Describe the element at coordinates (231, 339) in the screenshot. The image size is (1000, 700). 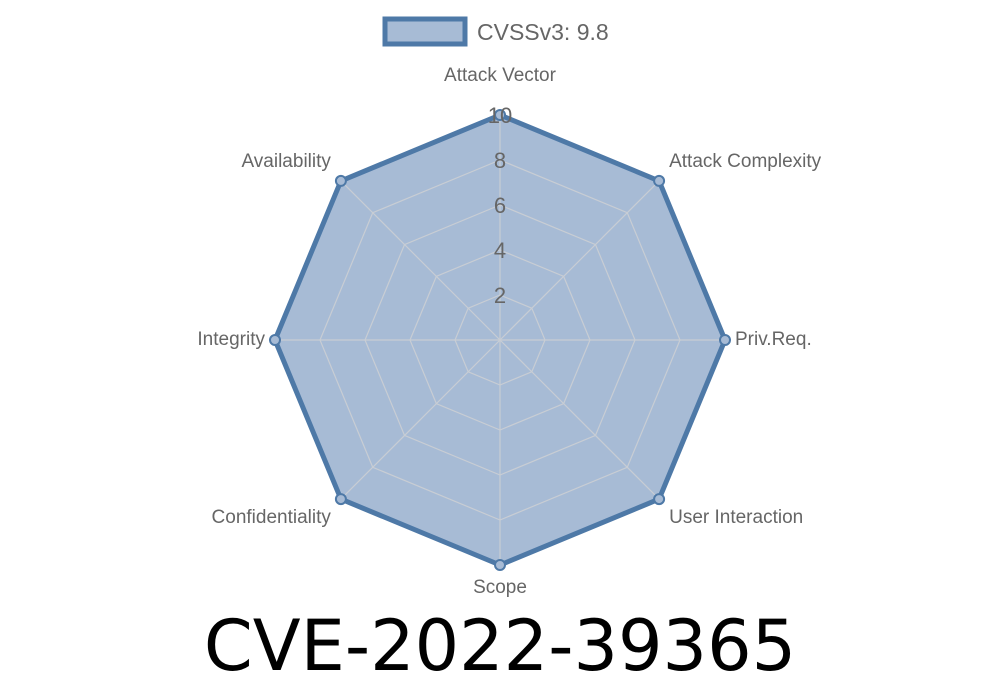
I see `axis-label: Integrity` at that location.